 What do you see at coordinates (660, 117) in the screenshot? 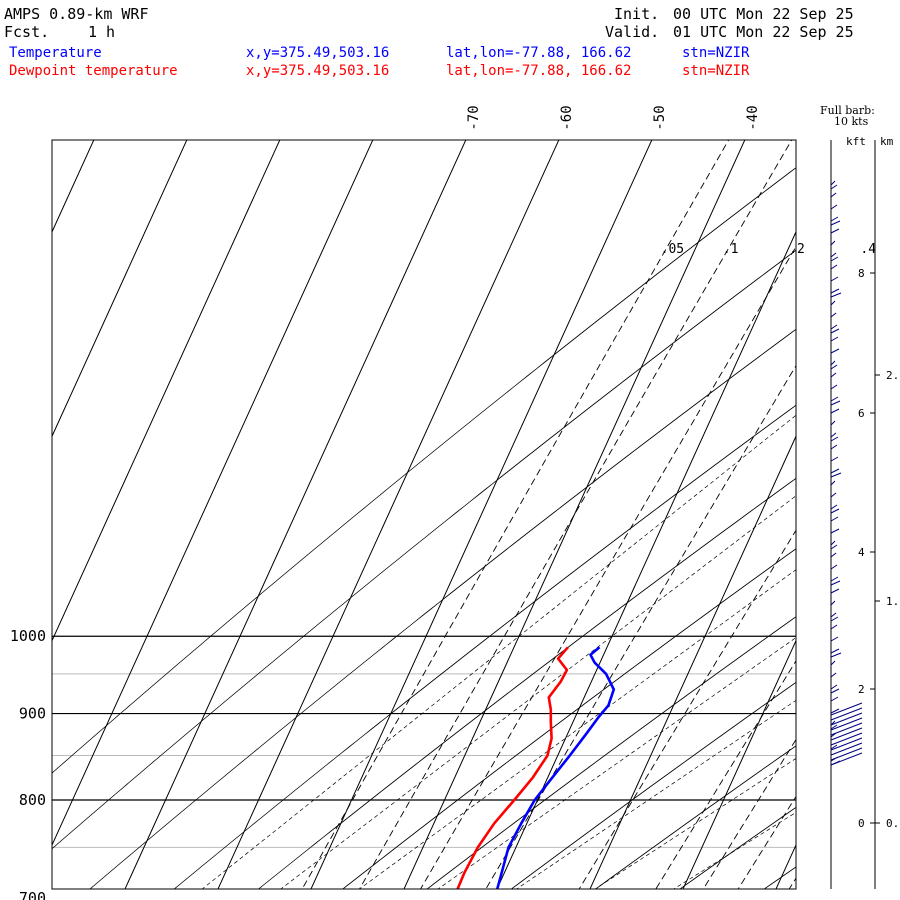
I see `temperature-tick-label: -50` at bounding box center [660, 117].